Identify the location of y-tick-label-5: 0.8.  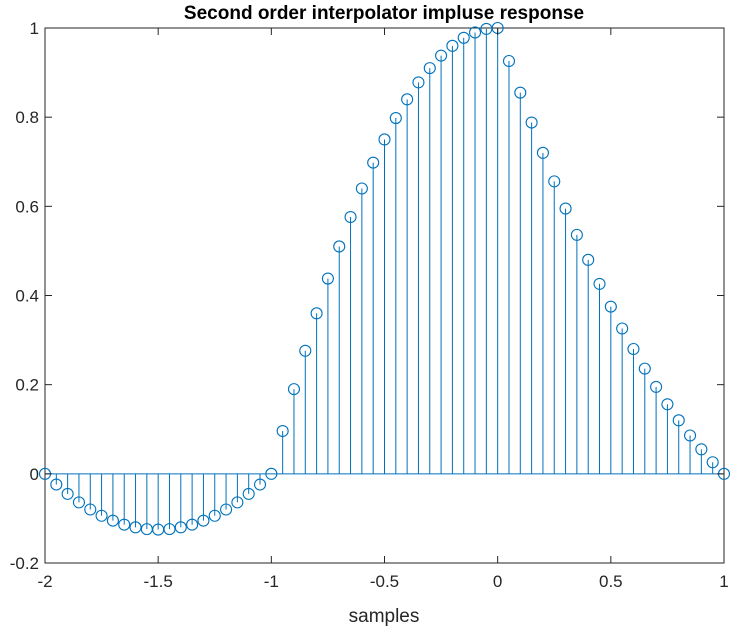
(27, 117).